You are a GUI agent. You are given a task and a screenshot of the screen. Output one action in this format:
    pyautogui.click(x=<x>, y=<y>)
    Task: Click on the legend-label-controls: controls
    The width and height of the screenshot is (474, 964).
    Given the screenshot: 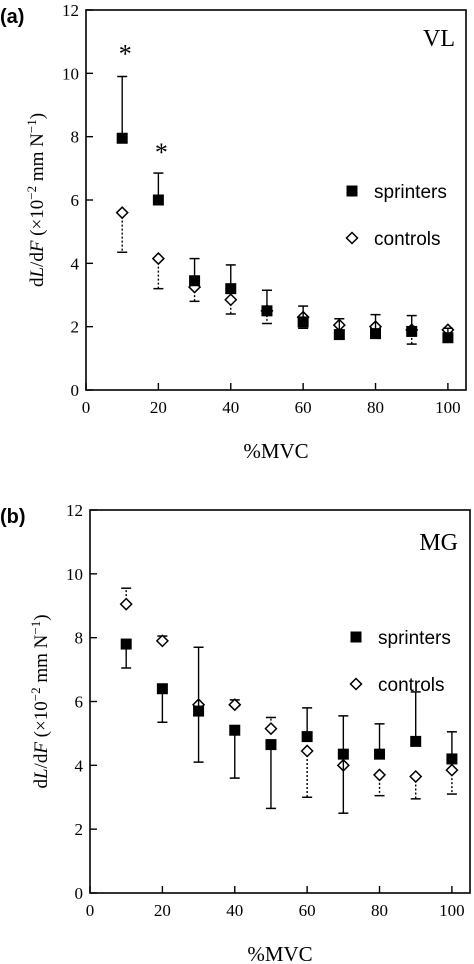 What is the action you would take?
    pyautogui.click(x=407, y=239)
    